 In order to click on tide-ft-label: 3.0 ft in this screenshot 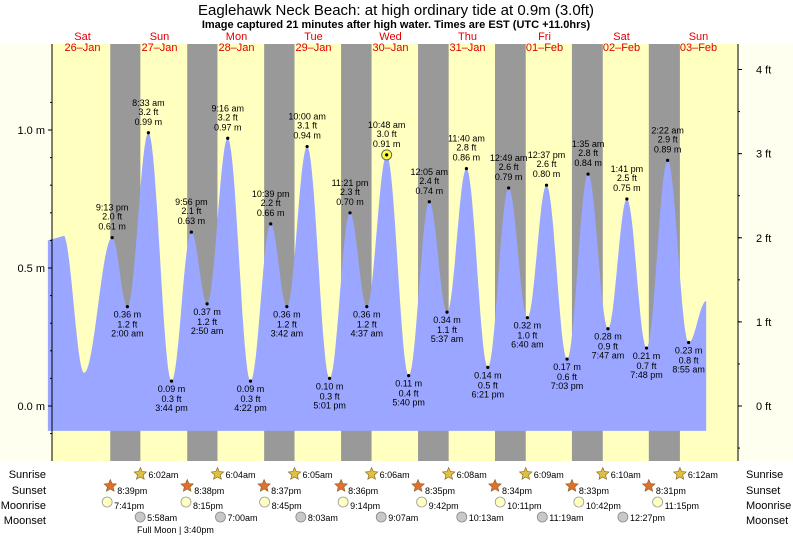, I will do `click(387, 134)`.